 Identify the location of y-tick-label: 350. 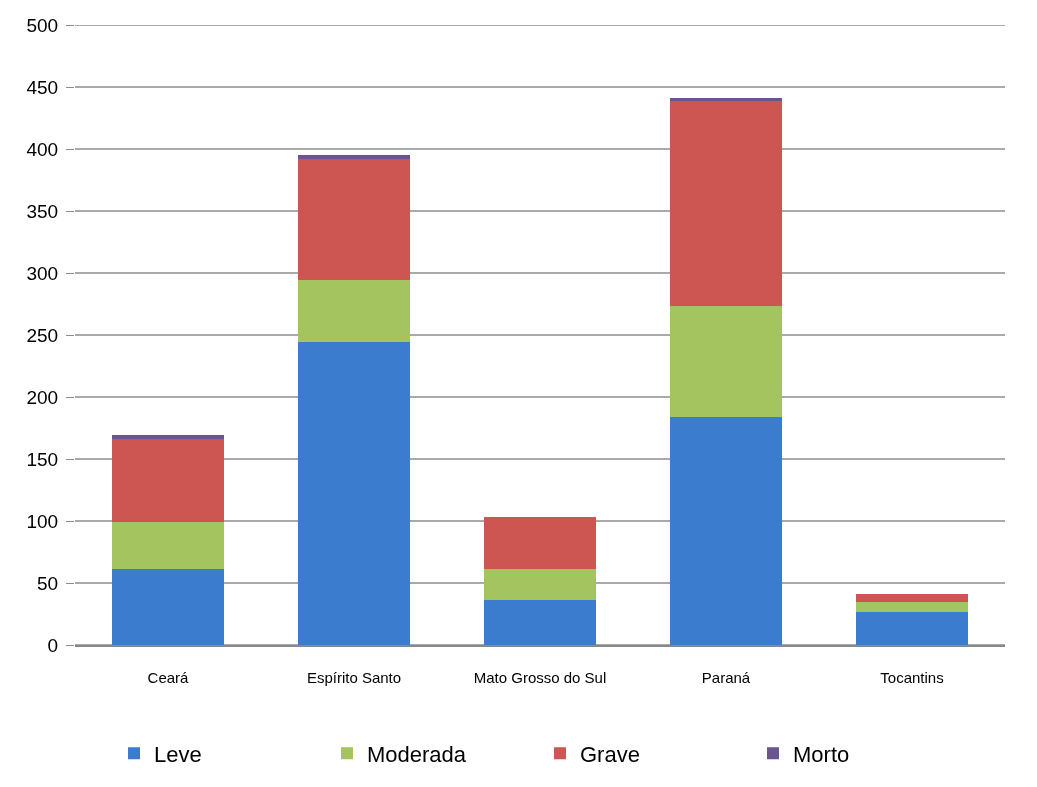
(42, 211).